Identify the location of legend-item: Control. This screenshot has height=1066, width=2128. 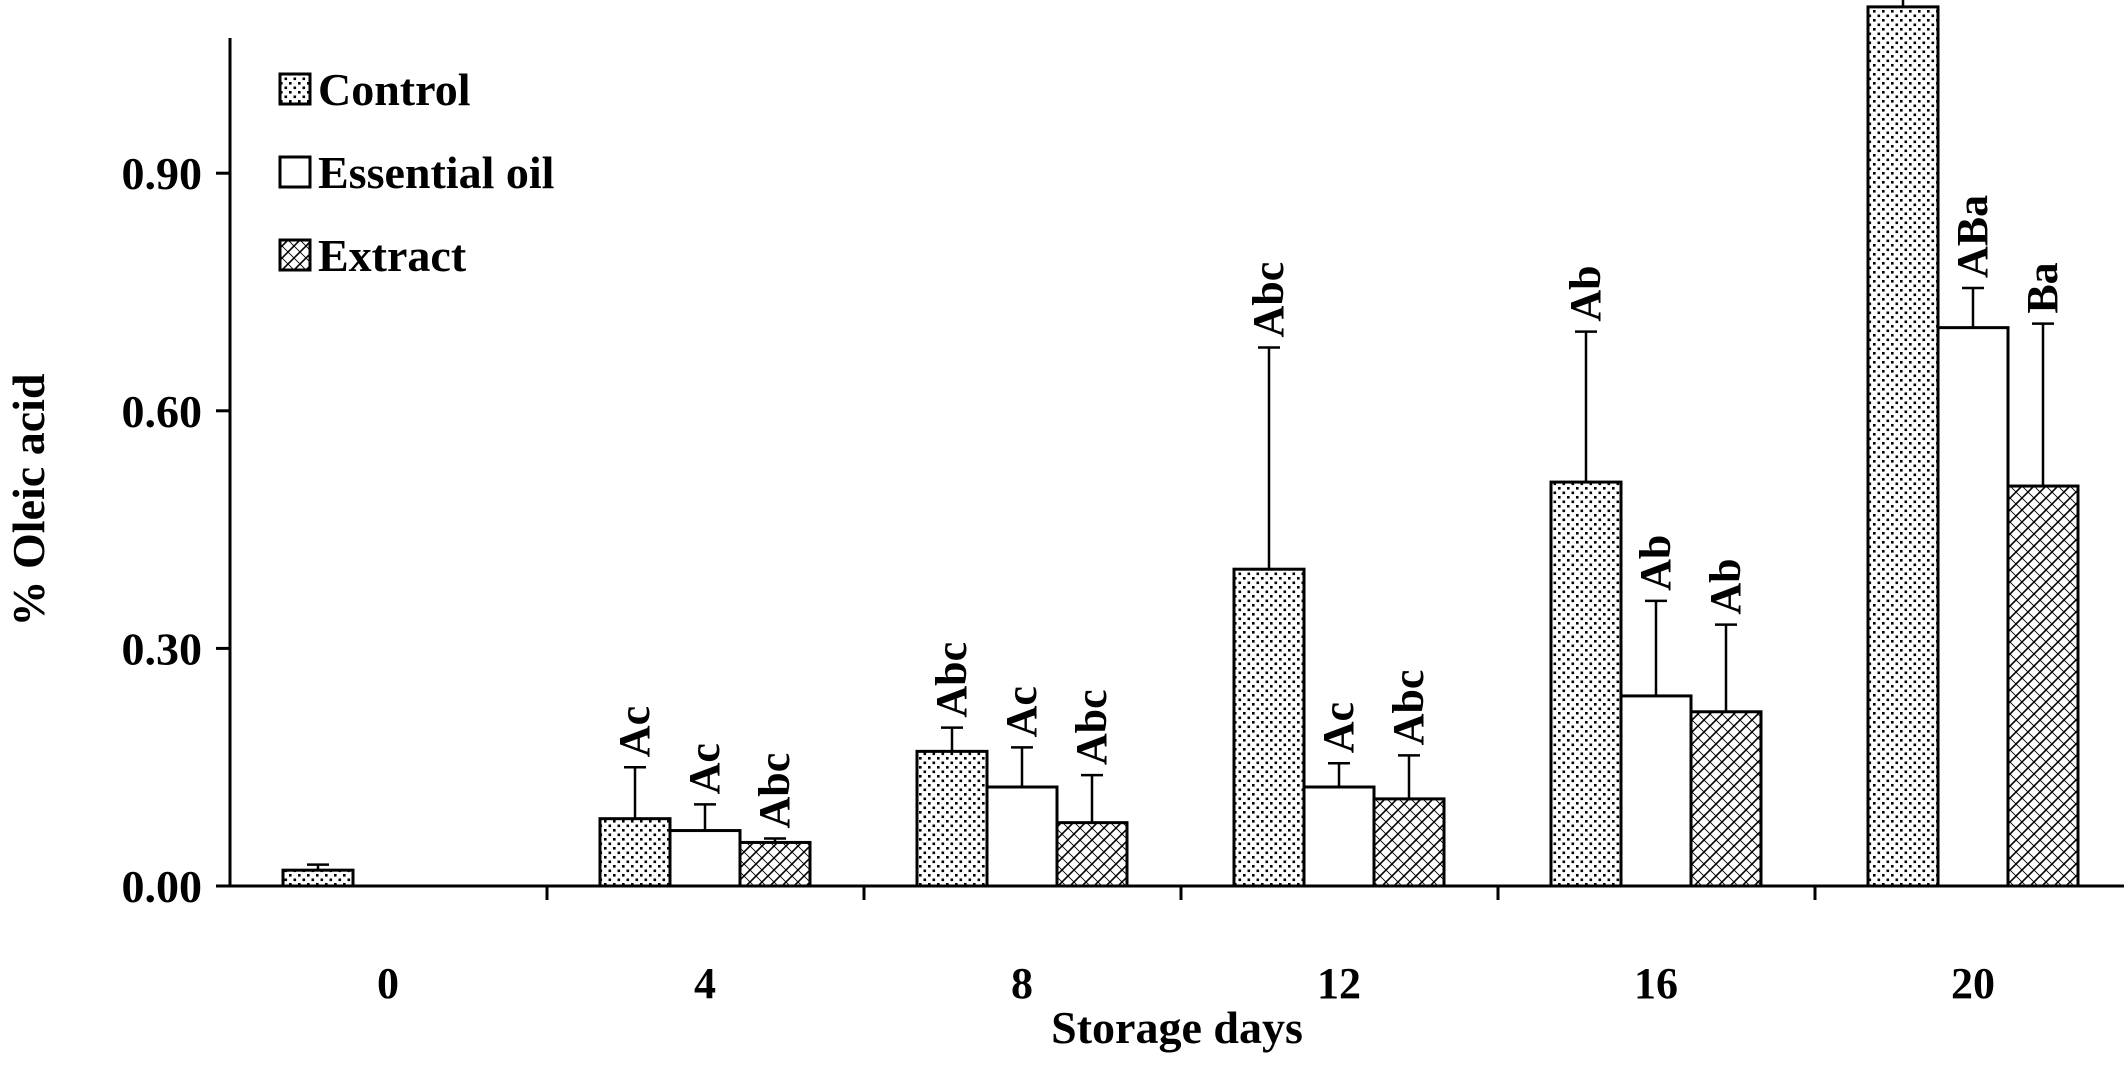
(374, 89).